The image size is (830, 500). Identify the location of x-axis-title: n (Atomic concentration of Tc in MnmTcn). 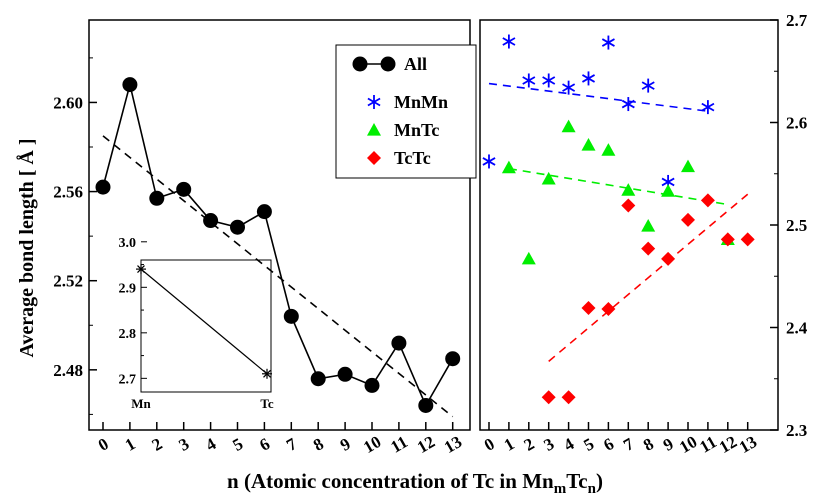
(415, 483).